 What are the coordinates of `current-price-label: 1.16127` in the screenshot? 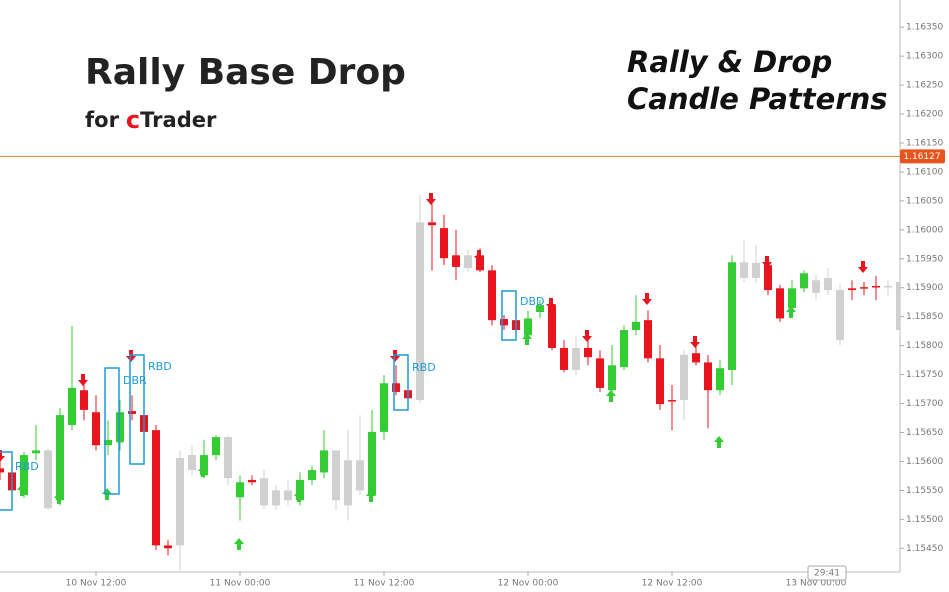 It's located at (921, 157).